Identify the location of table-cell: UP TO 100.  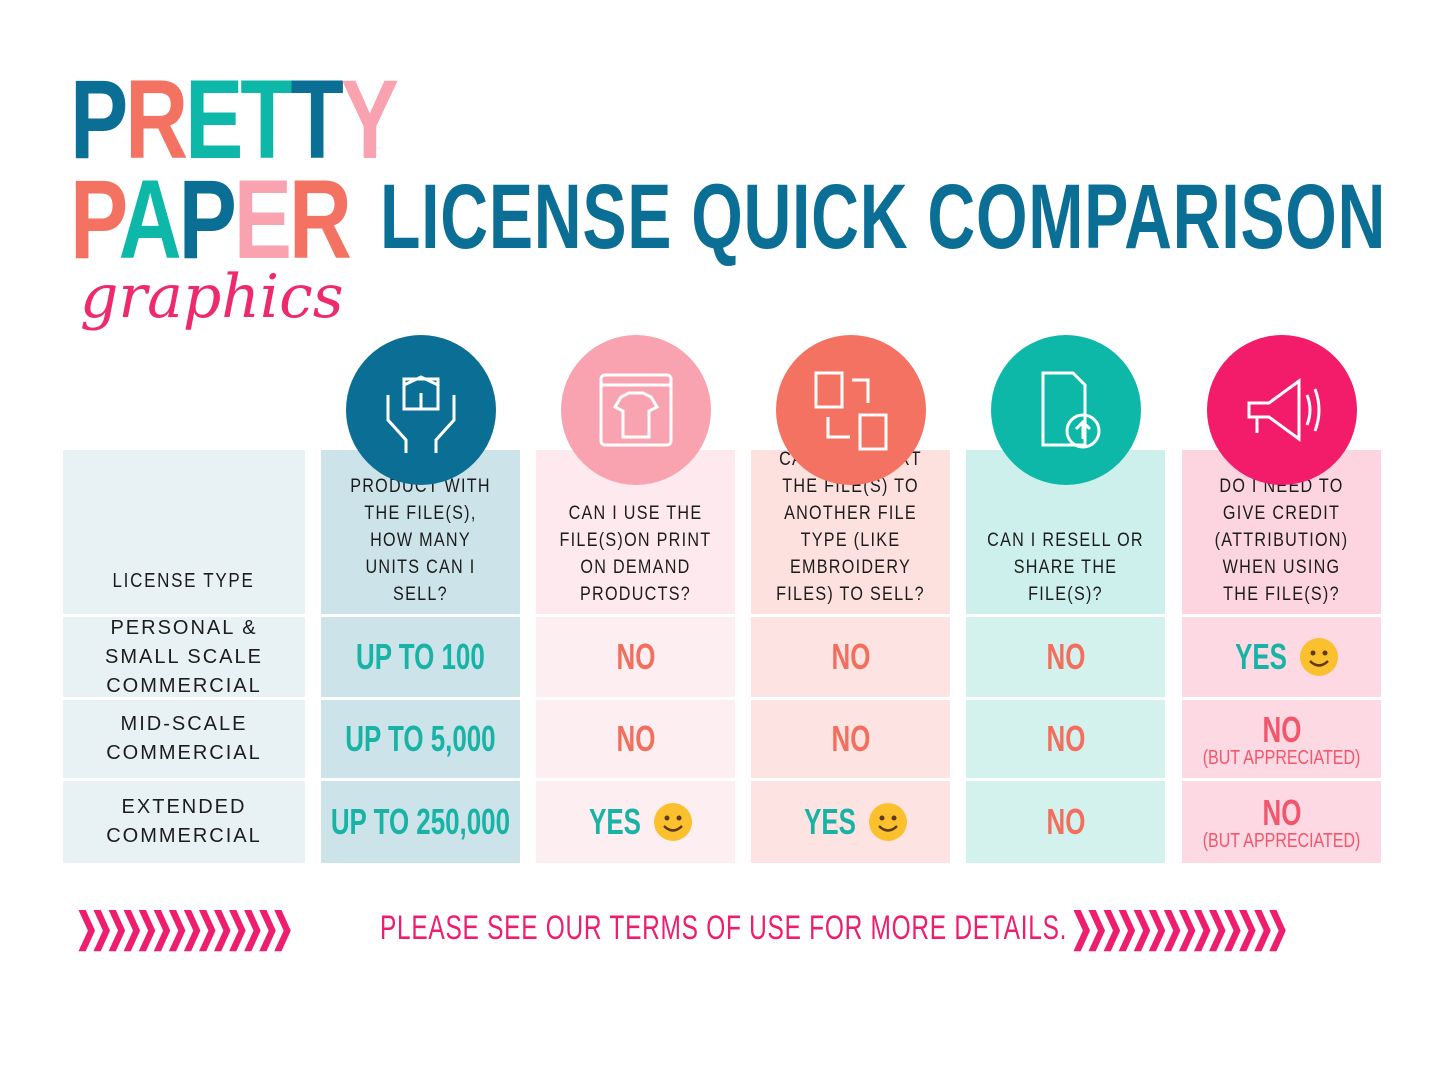
(420, 657).